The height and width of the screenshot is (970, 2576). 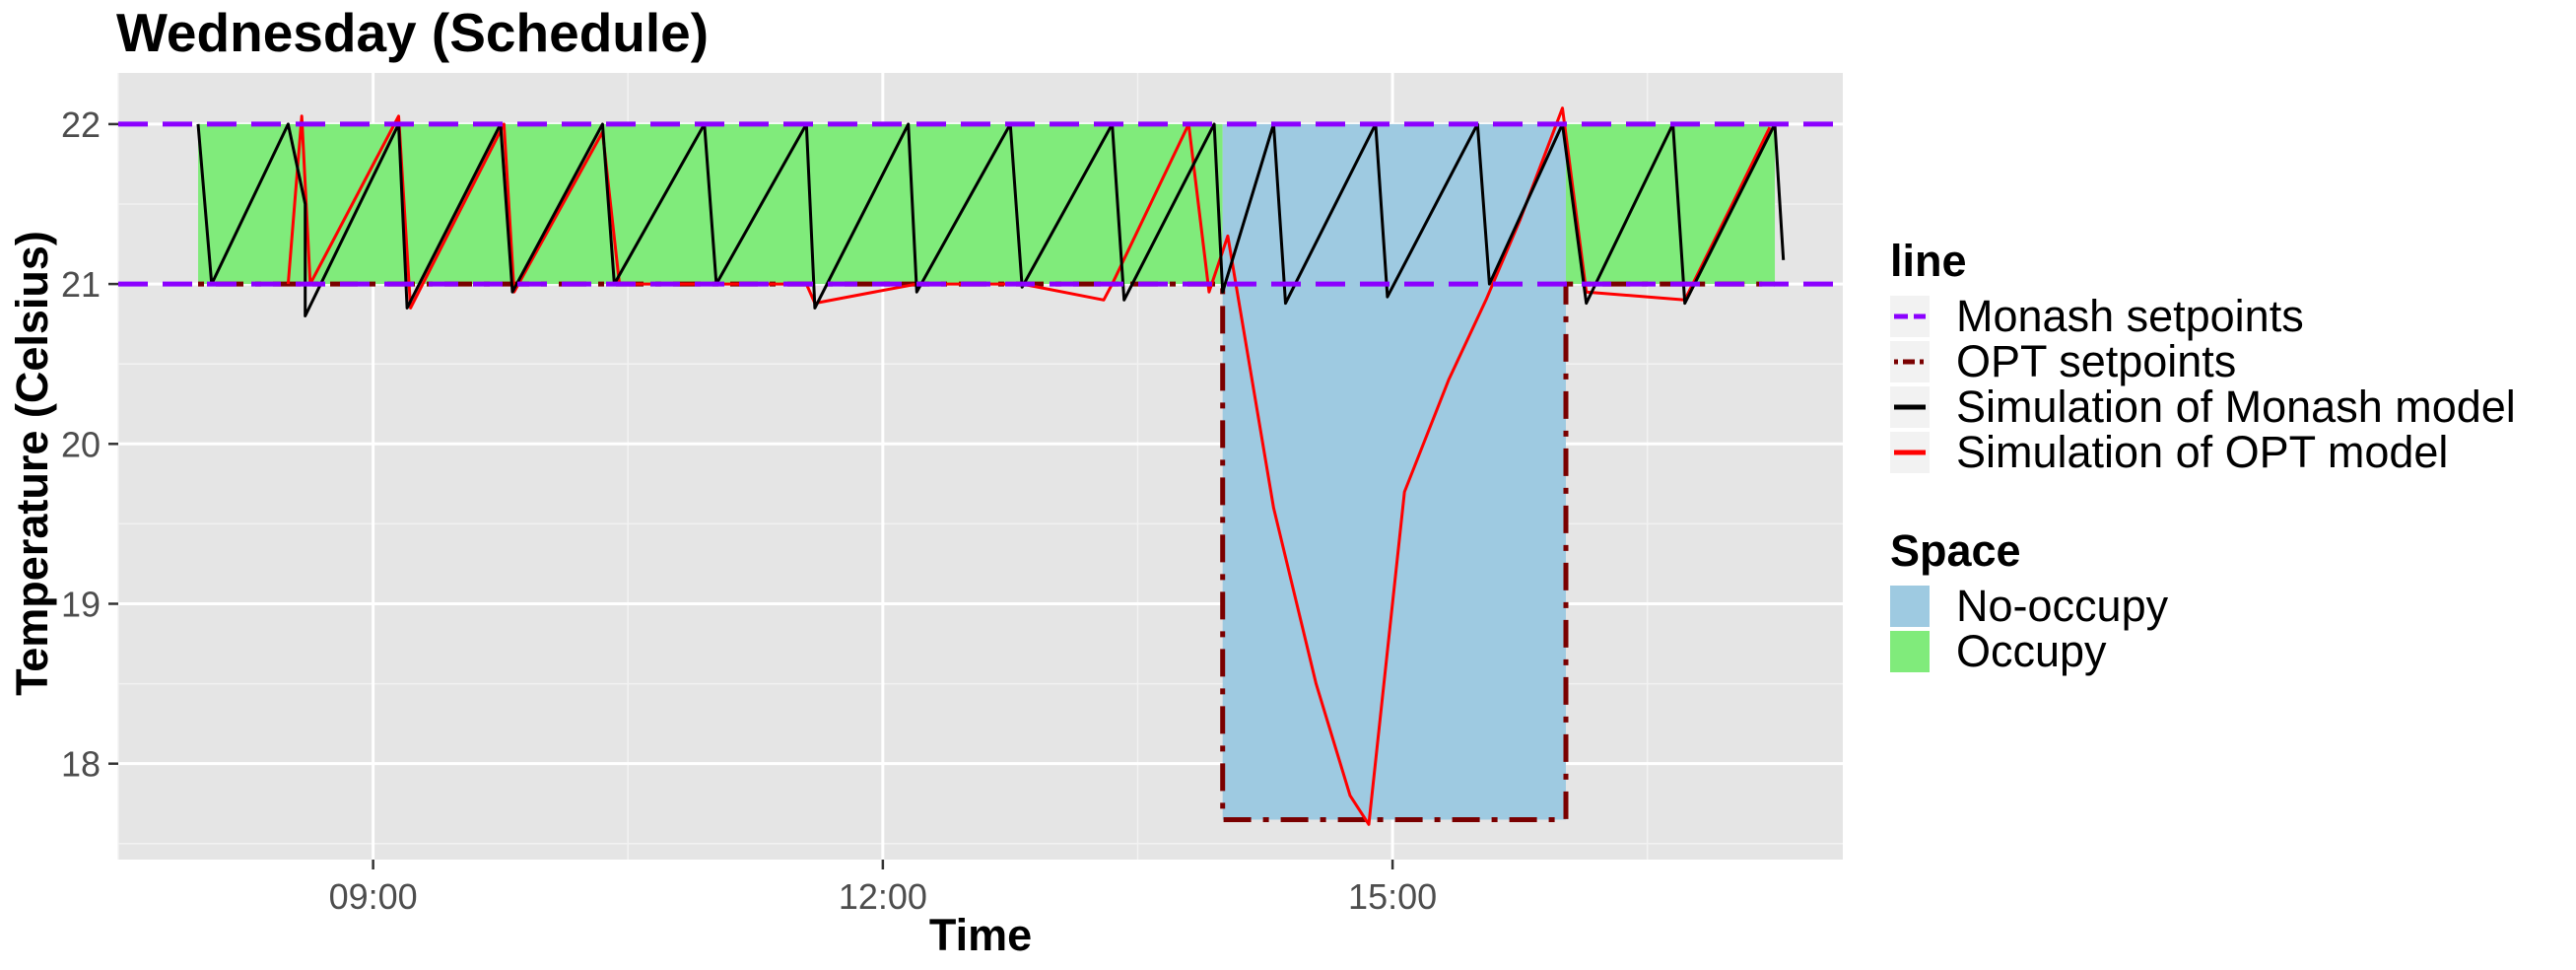 I want to click on y-tick-label: 18, so click(x=81, y=764).